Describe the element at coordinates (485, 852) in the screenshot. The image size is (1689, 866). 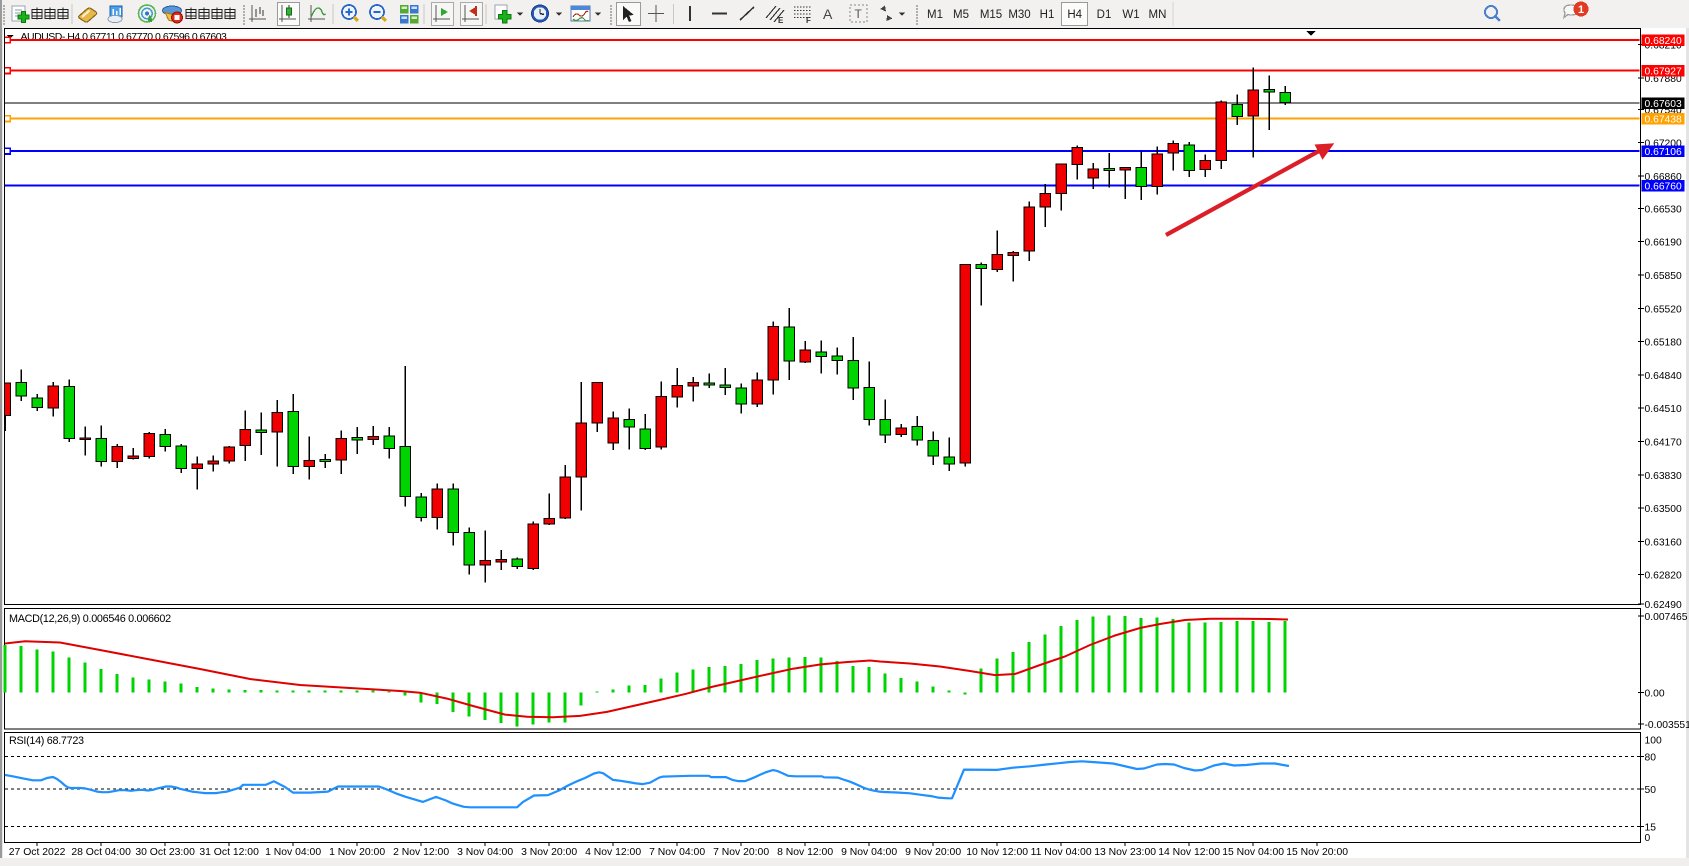
I see `svg-text: 3 Nov 04:00` at that location.